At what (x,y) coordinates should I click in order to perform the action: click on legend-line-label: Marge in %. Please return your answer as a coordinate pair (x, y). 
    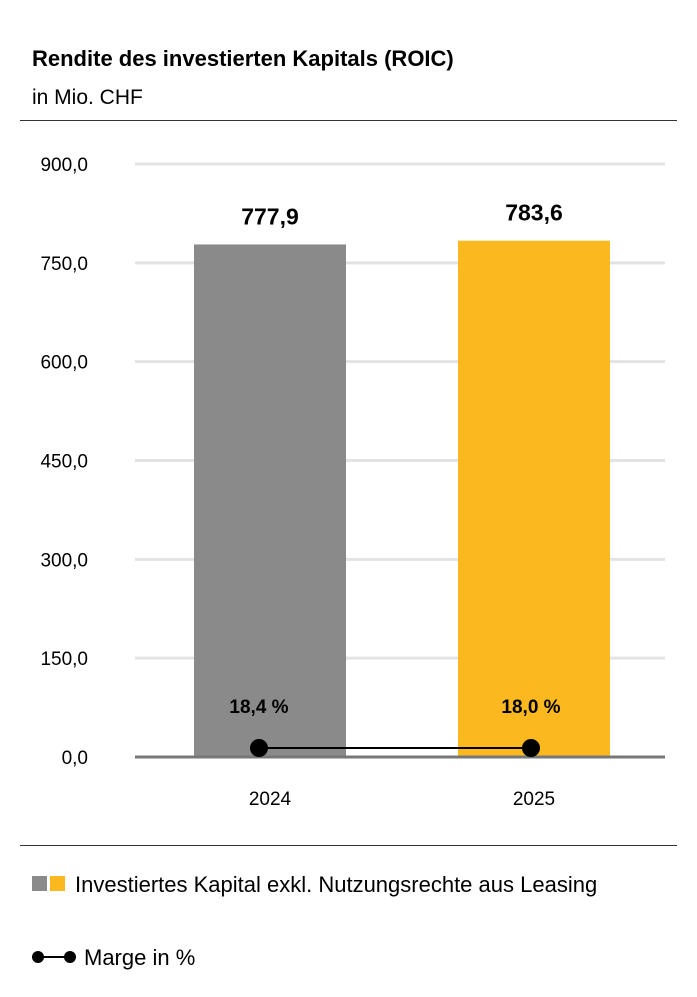
    Looking at the image, I should click on (140, 957).